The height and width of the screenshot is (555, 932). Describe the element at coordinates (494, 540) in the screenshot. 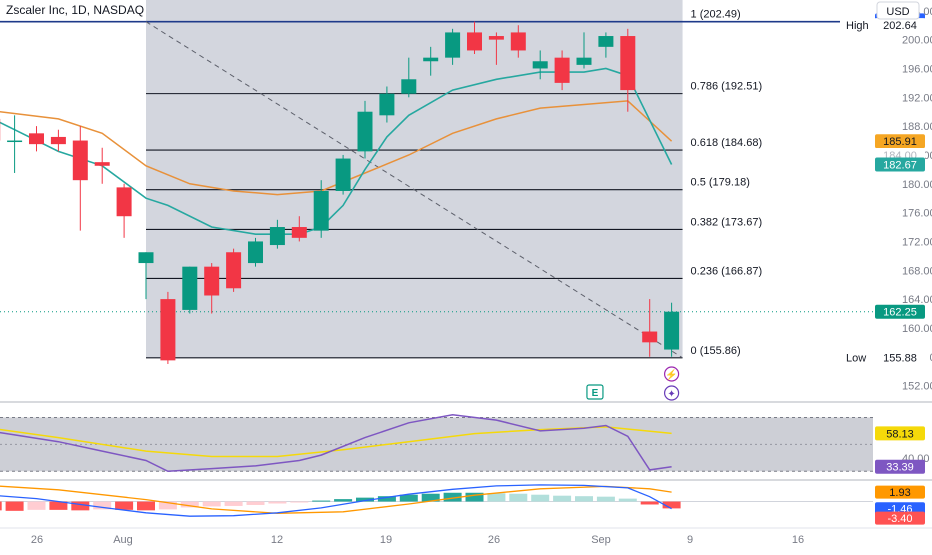

I see `time-tick-label: 26` at that location.